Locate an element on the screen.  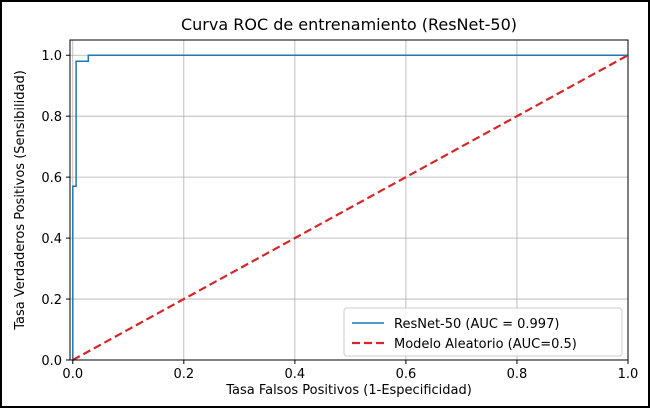
y-tick-label: 1.0 is located at coordinates (51, 56).